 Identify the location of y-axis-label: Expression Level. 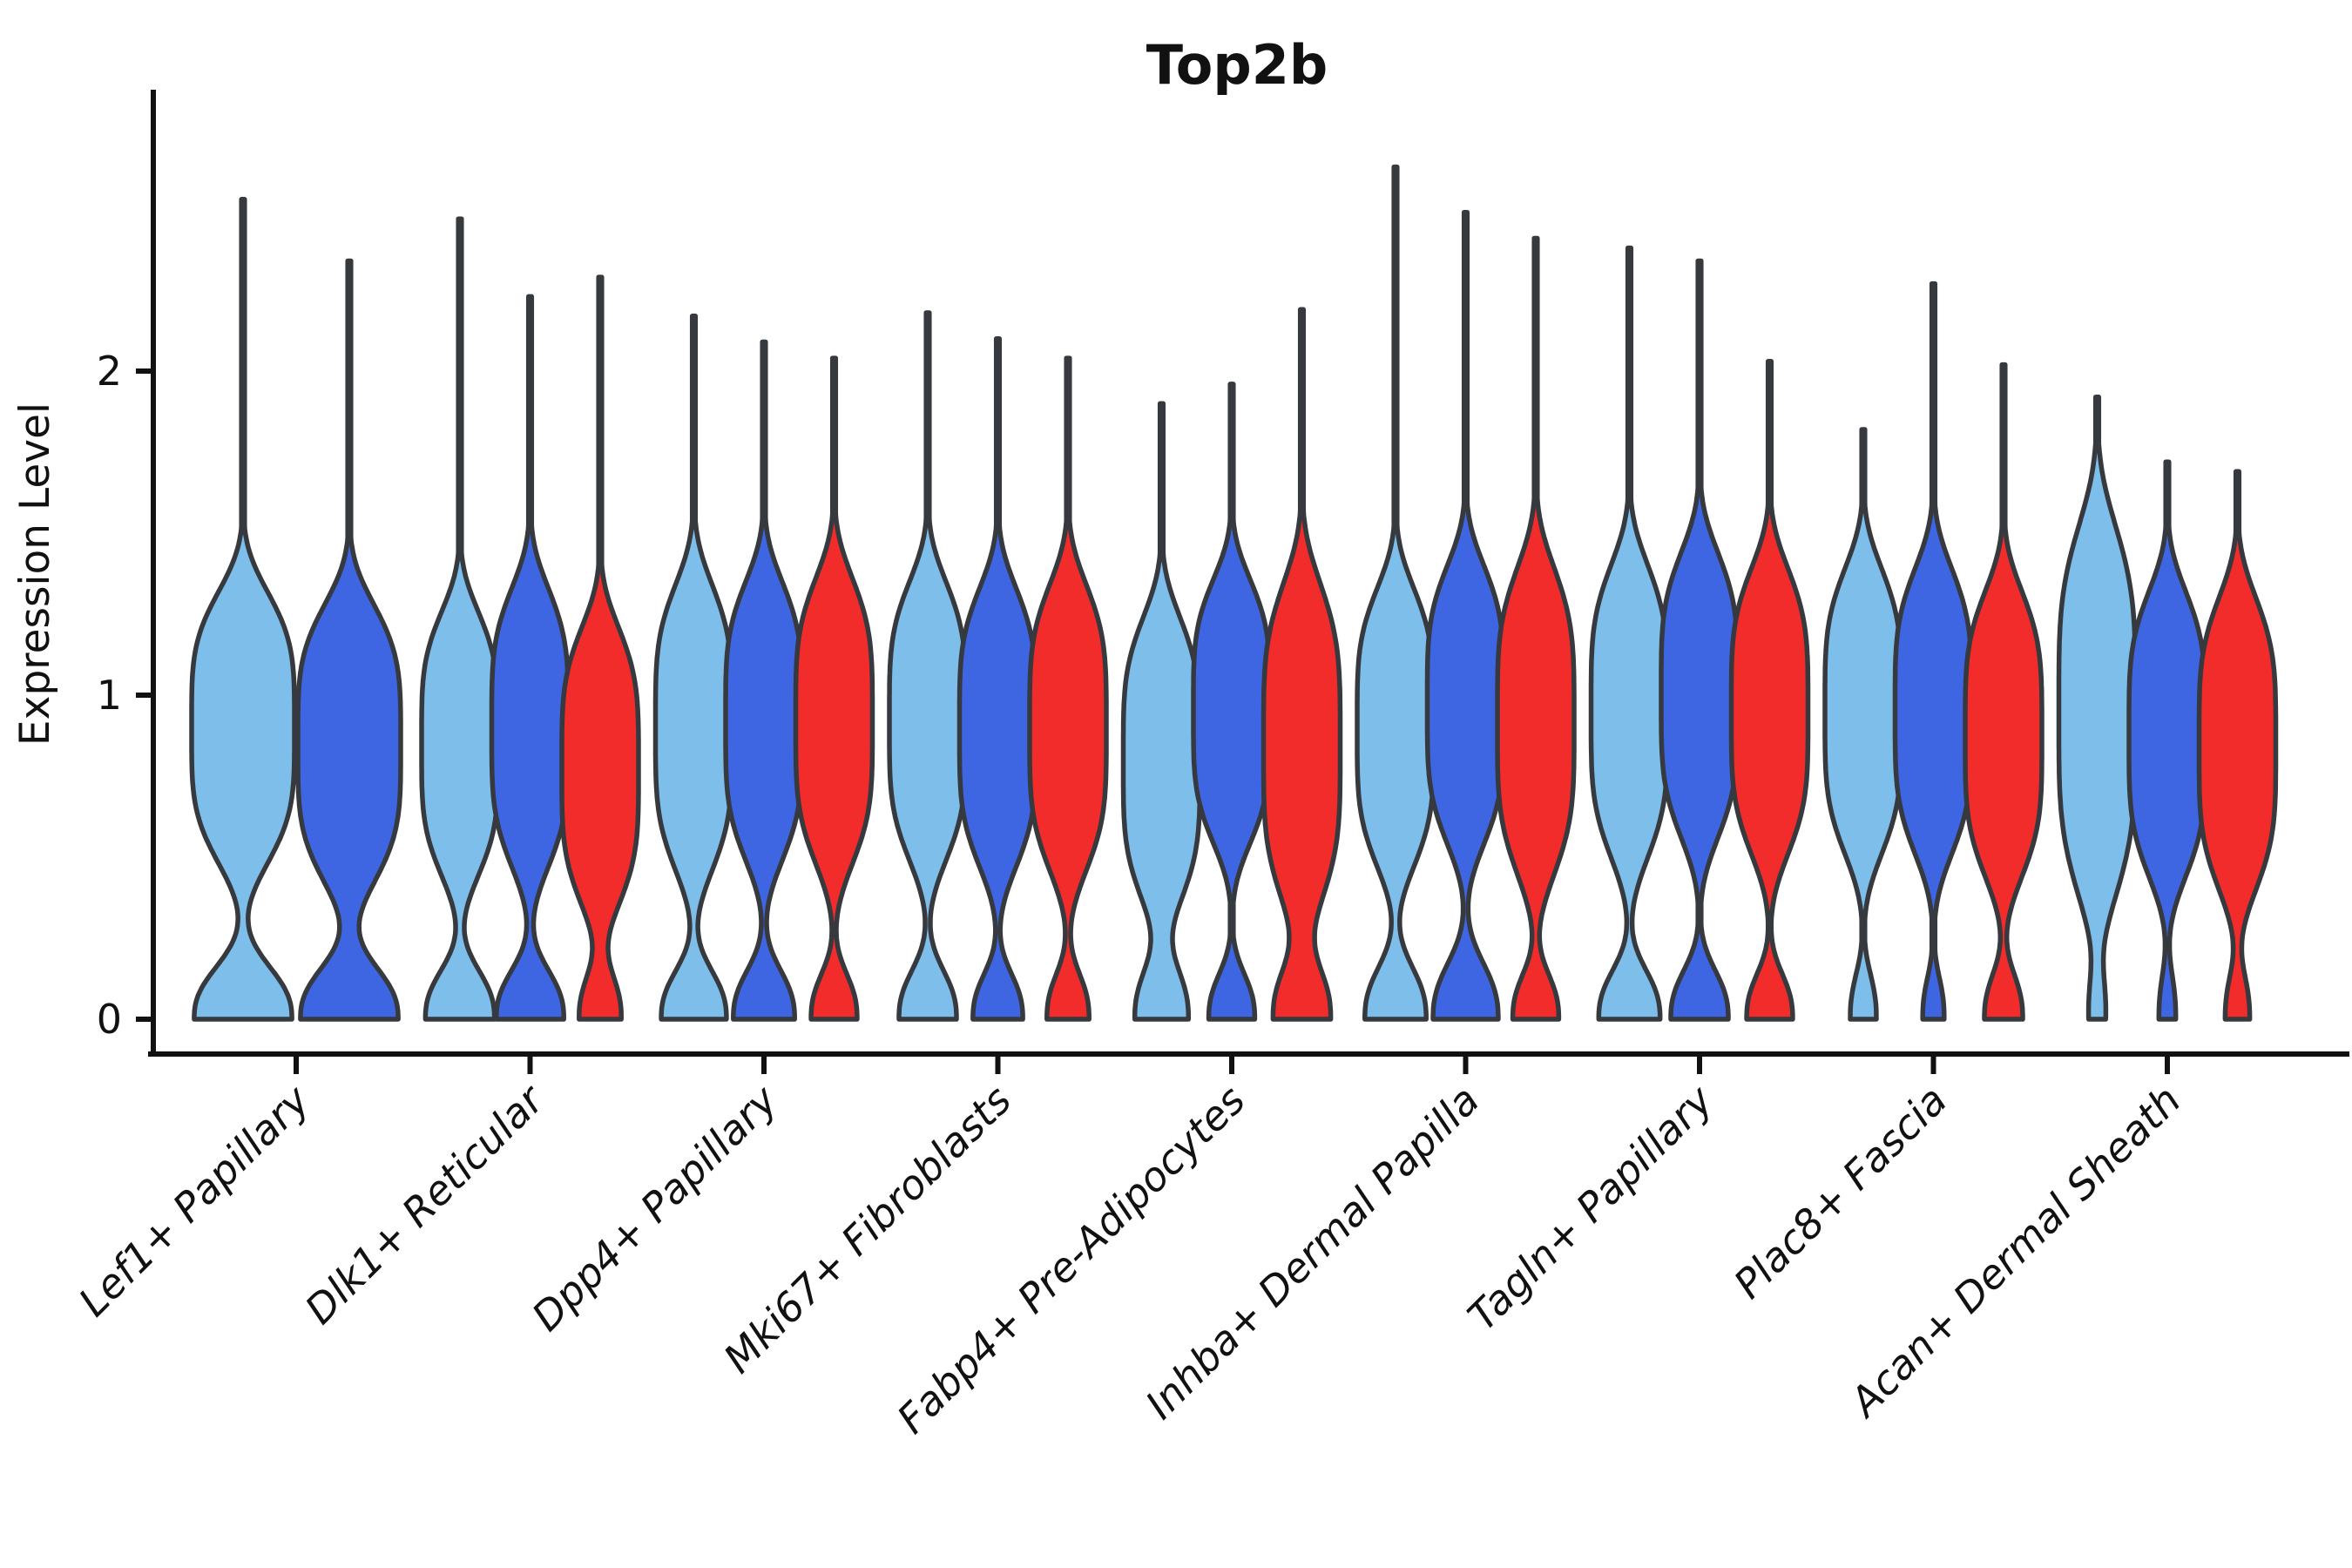
(35, 574).